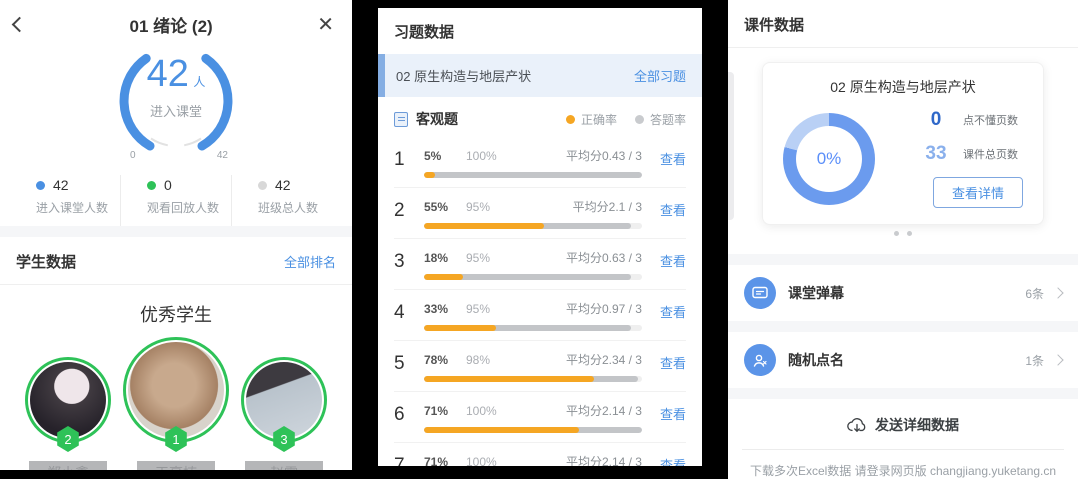 The width and height of the screenshot is (1078, 479). What do you see at coordinates (175, 111) in the screenshot?
I see `gauge-label: 进入课堂` at bounding box center [175, 111].